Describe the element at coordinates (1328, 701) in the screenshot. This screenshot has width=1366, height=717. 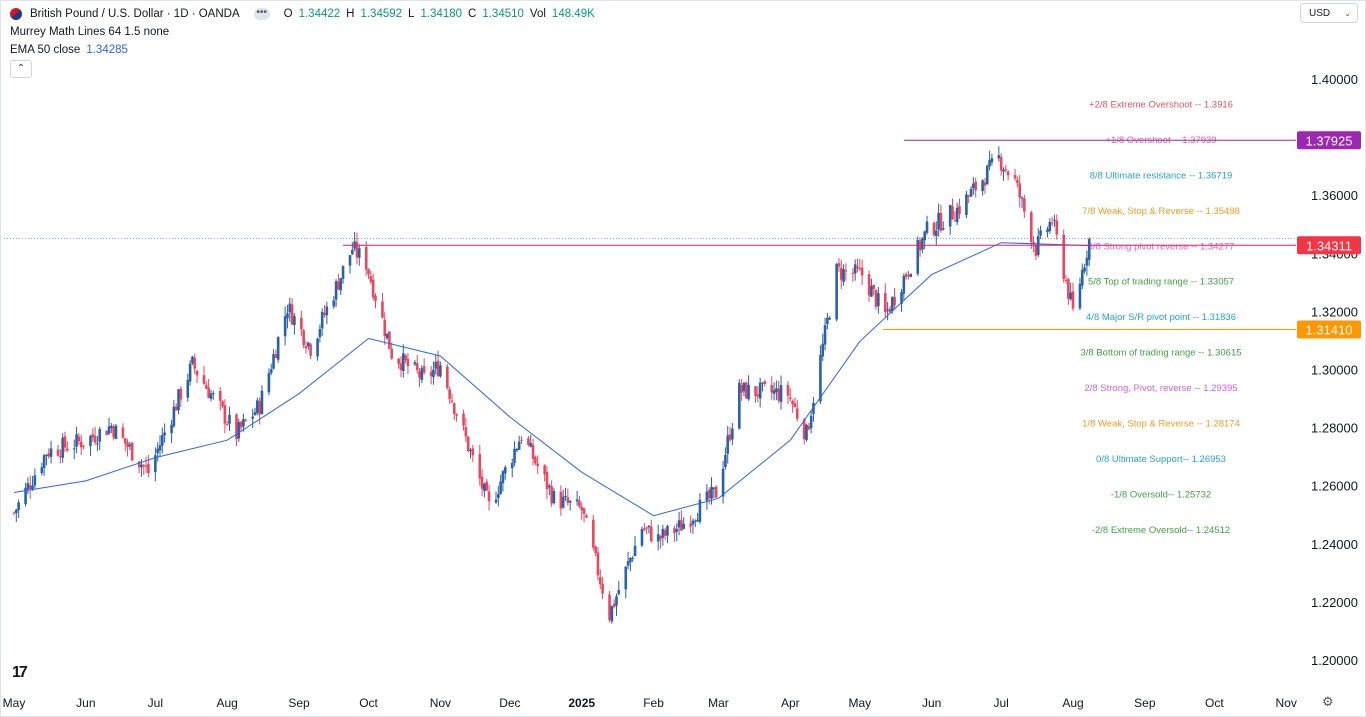
I see `gear-icon: ⚙` at that location.